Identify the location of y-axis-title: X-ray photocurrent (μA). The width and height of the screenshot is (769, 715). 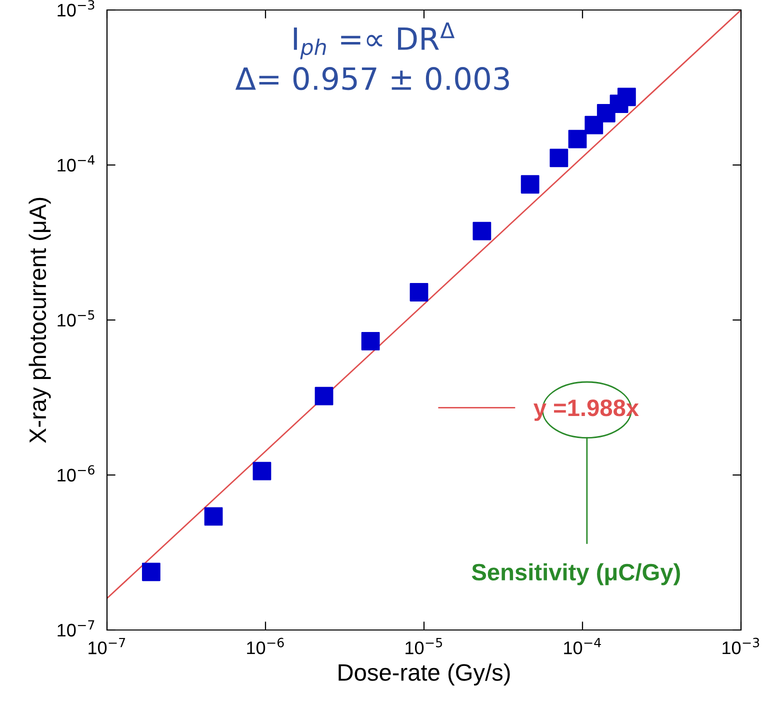
(39, 321).